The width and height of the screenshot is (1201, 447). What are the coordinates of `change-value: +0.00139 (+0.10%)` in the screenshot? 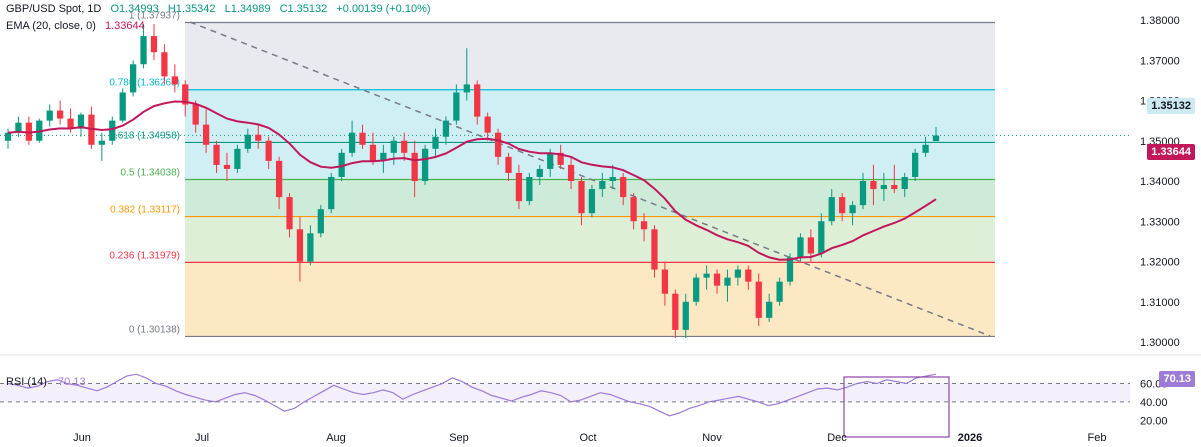 It's located at (383, 9).